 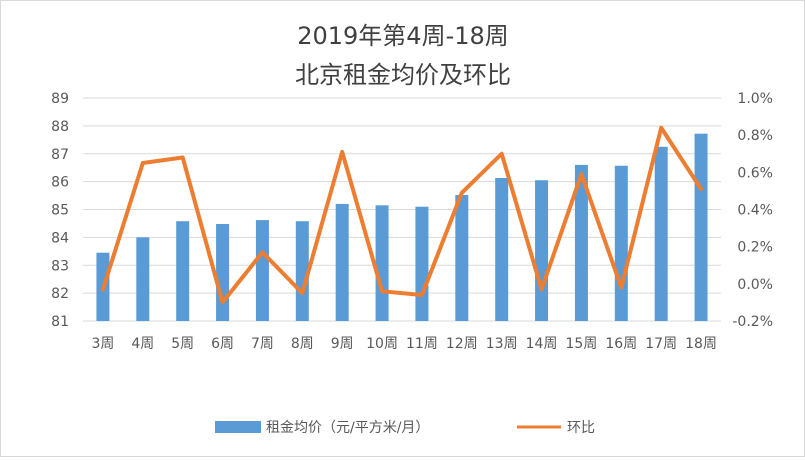 What do you see at coordinates (238, 427) in the screenshot?
I see `legend-swatch-bar` at bounding box center [238, 427].